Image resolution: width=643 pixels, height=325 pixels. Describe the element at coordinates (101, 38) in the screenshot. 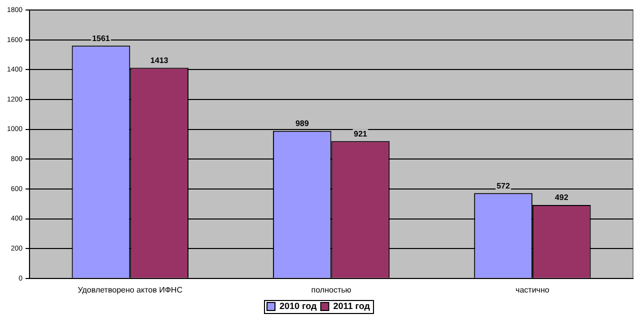

I see `data-label: 1561` at that location.